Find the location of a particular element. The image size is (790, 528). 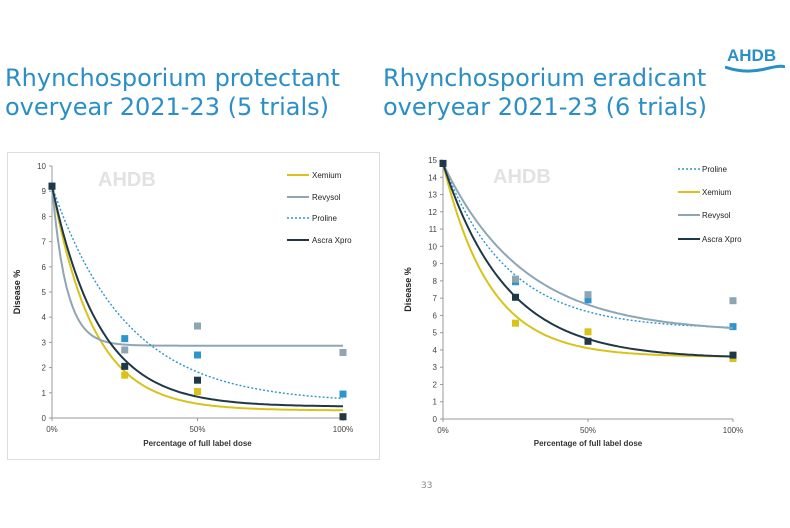

ahdb-logo: AHDB is located at coordinates (755, 59).